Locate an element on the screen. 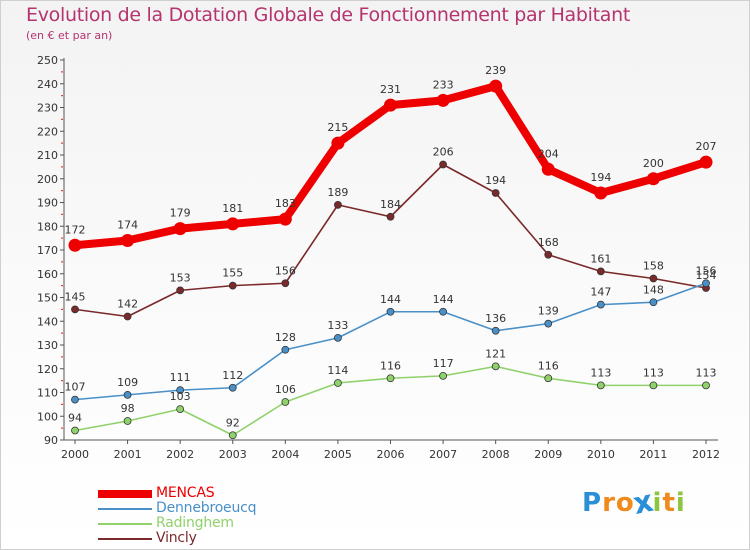 Image resolution: width=750 pixels, height=550 pixels. x-tick-label: 2008 is located at coordinates (496, 454).